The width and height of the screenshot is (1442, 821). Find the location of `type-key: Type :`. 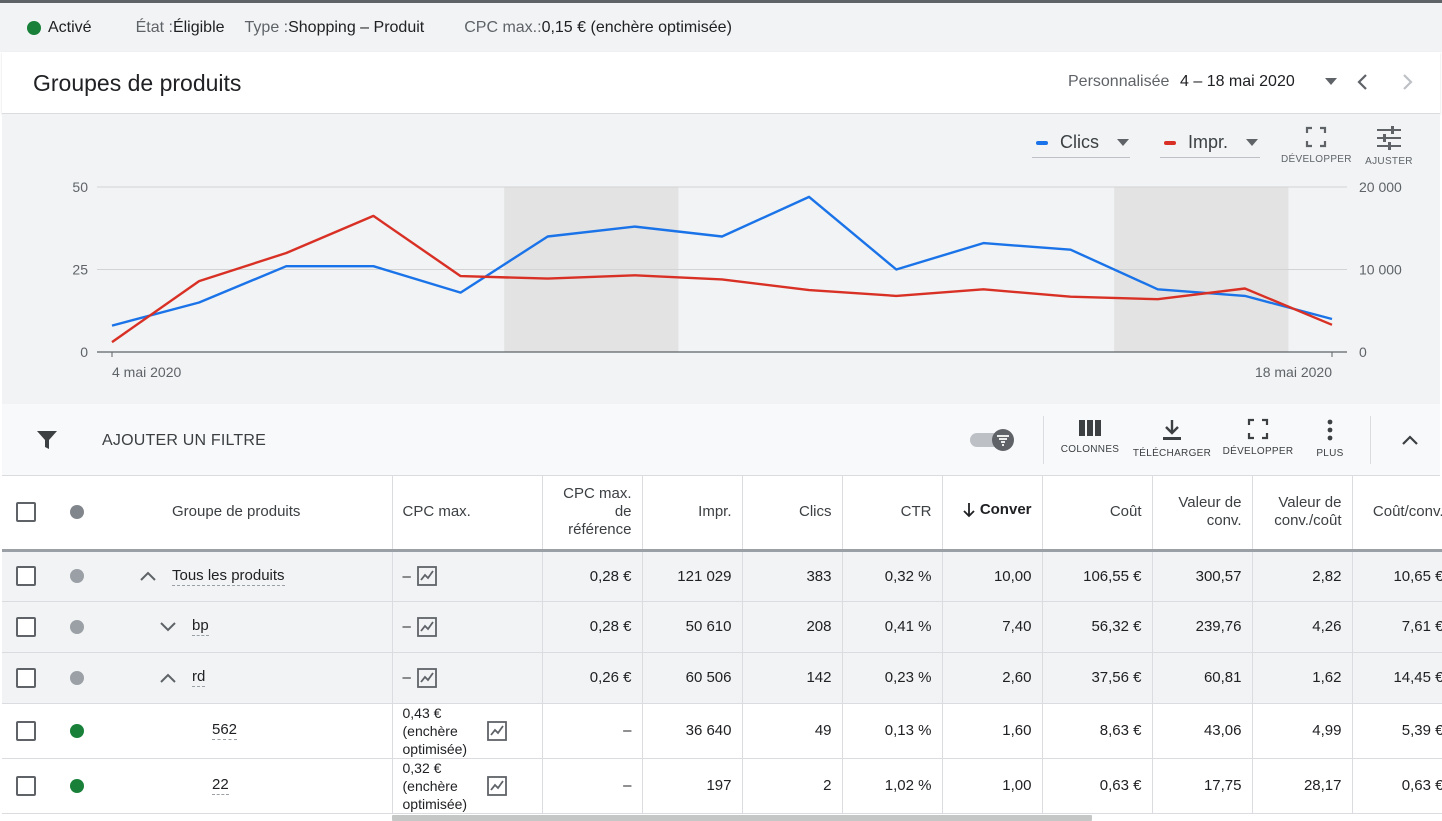

type-key: Type : is located at coordinates (266, 27).